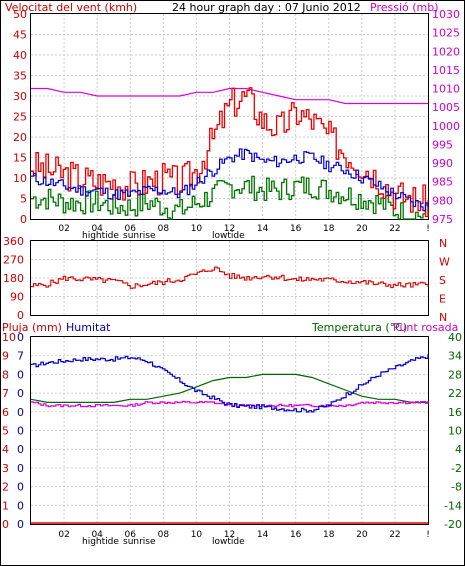 Image resolution: width=465 pixels, height=566 pixels. I want to click on rain-tick: 10, so click(9, 337).